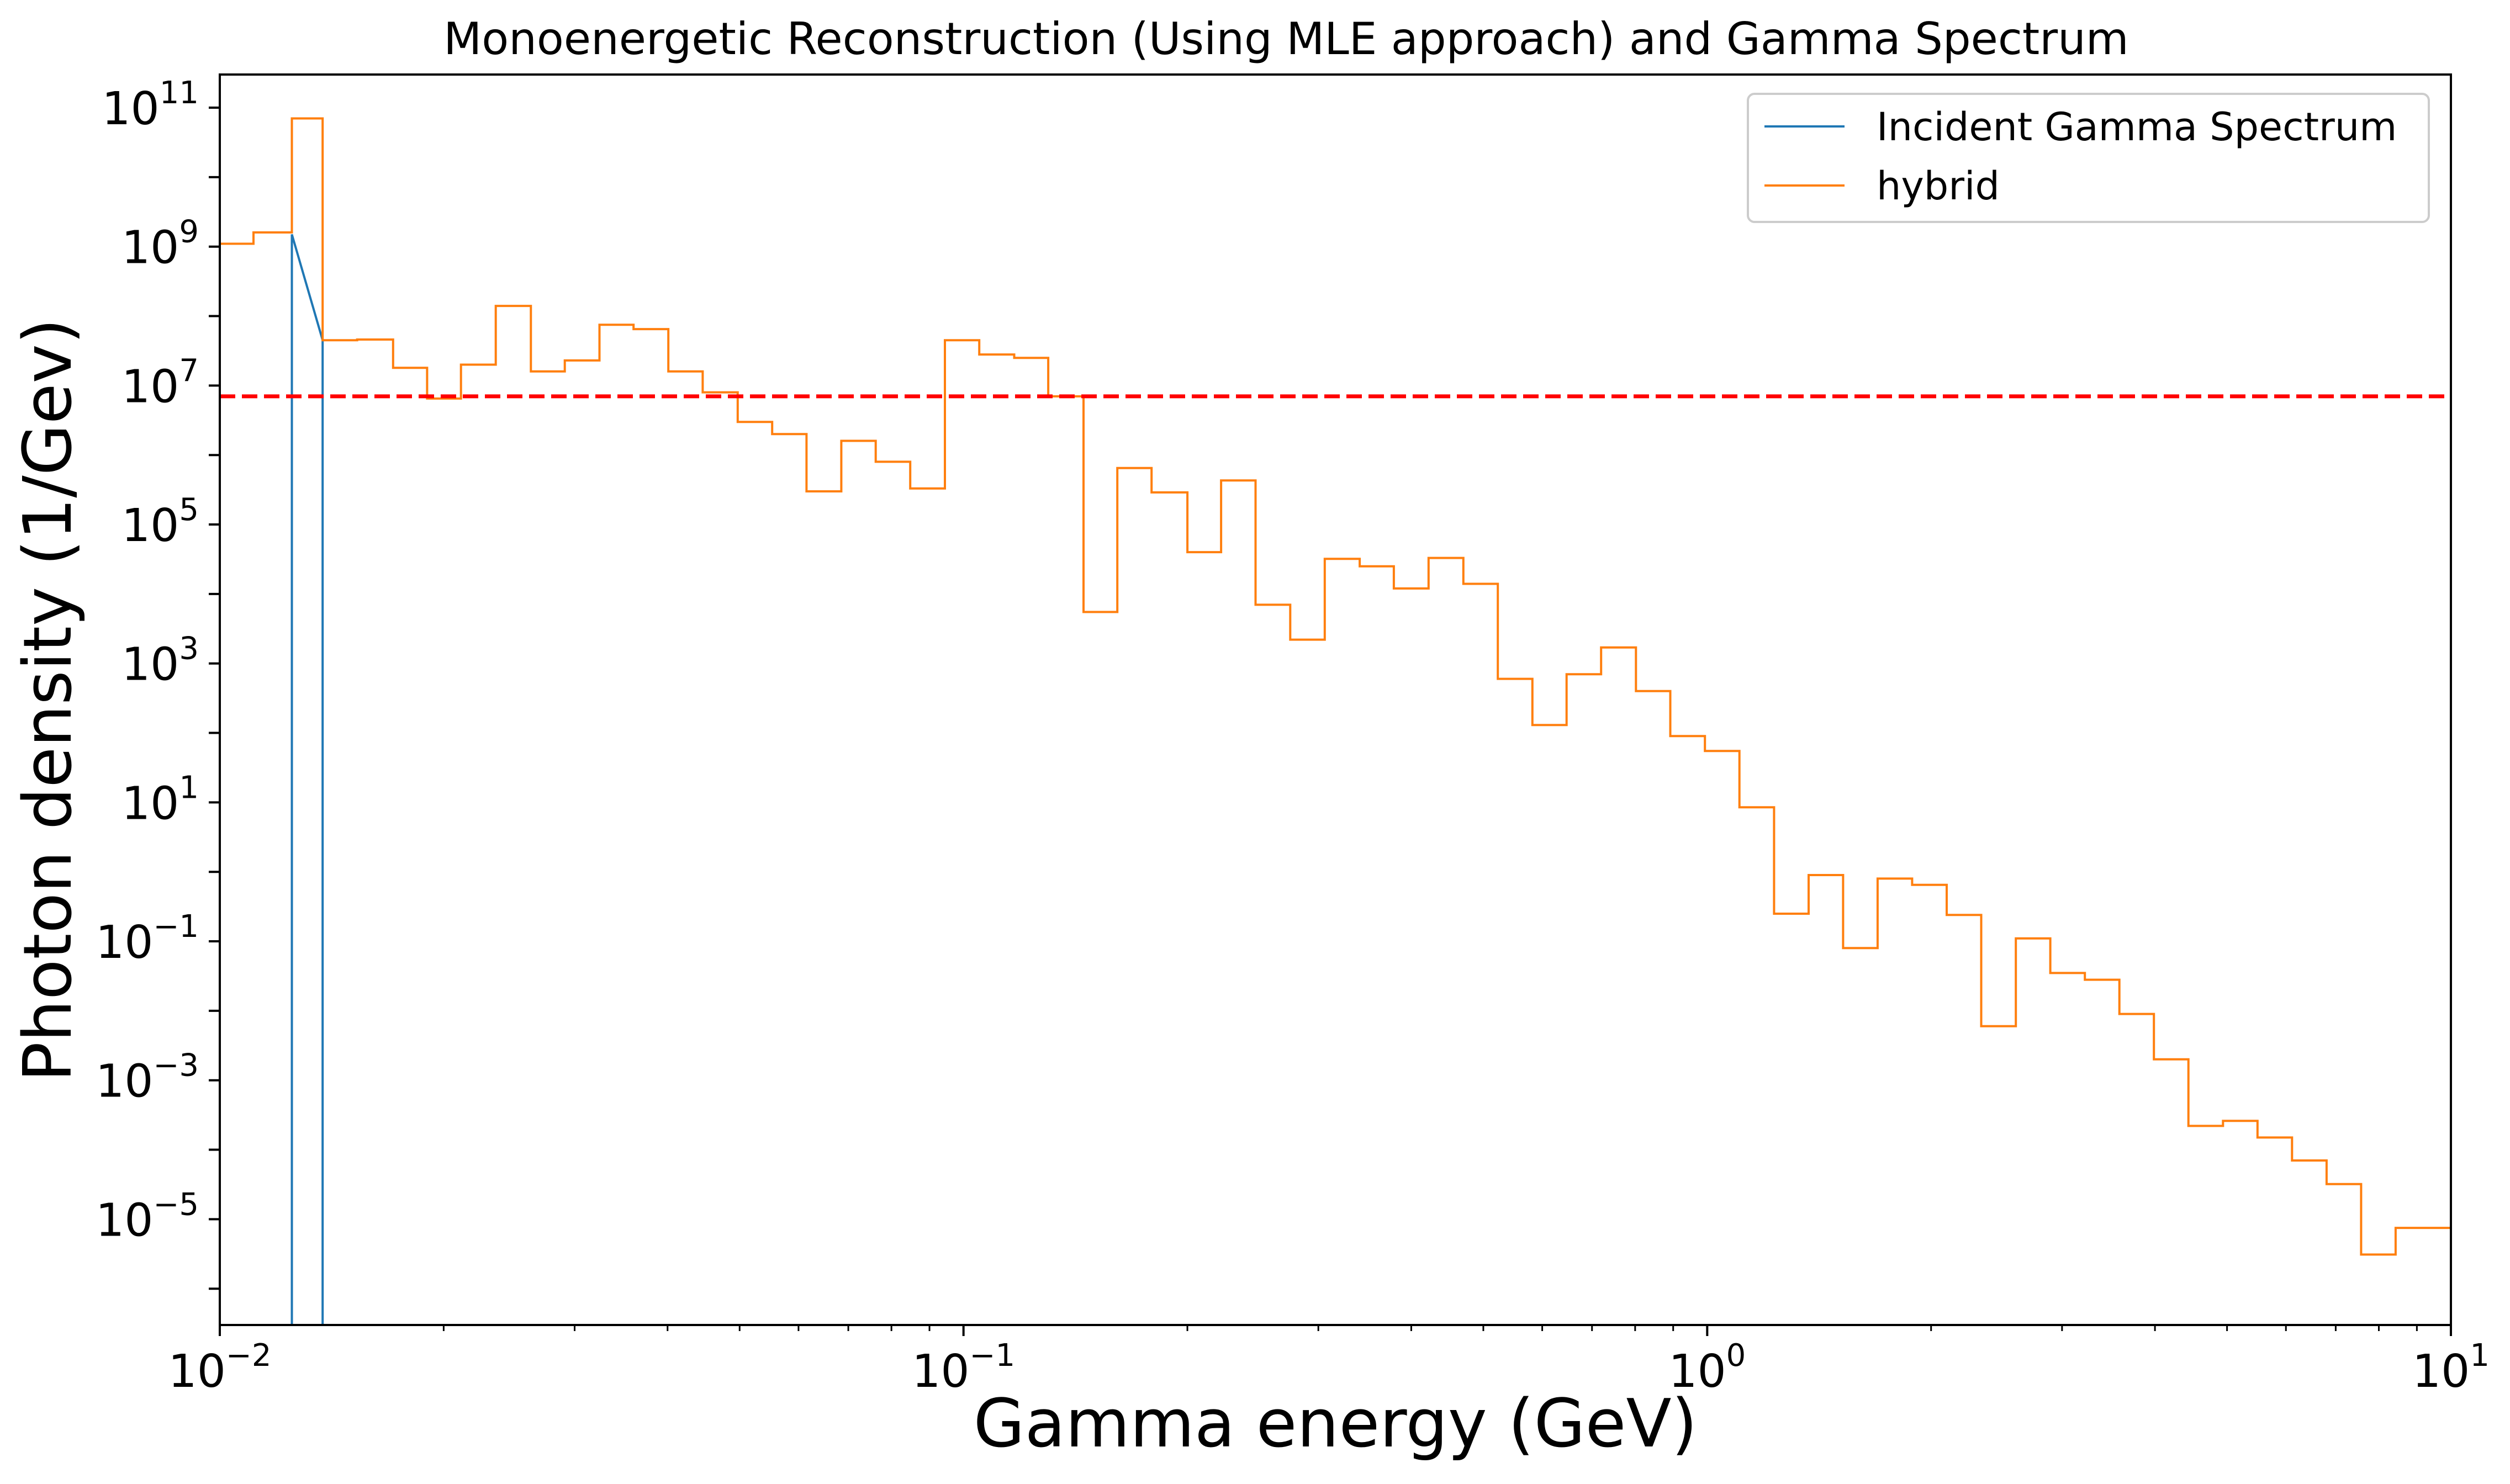 Image resolution: width=2510 pixels, height=1484 pixels. Describe the element at coordinates (1336, 1424) in the screenshot. I see `x-axis-label: Gamma energy (GeV)` at that location.